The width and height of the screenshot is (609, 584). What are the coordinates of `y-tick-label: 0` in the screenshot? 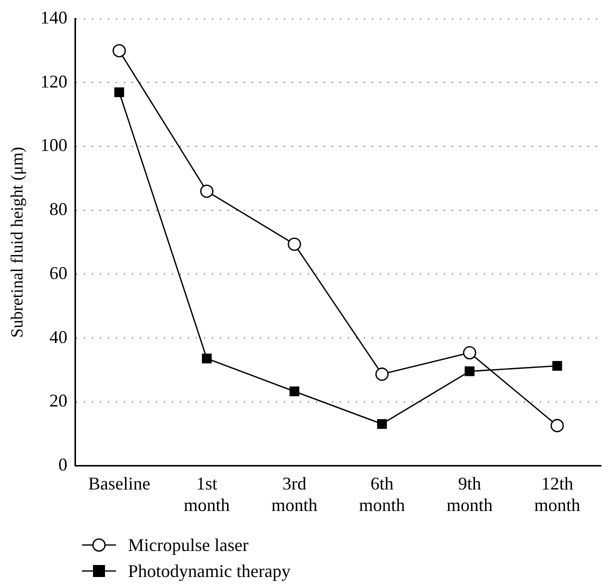 It's located at (63, 464).